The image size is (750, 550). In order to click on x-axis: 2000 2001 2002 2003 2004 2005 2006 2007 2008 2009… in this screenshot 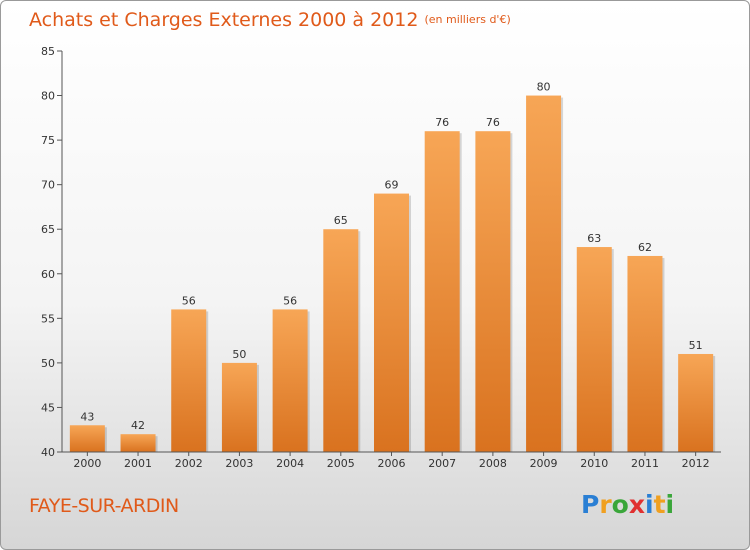, I will do `click(391, 460)`.